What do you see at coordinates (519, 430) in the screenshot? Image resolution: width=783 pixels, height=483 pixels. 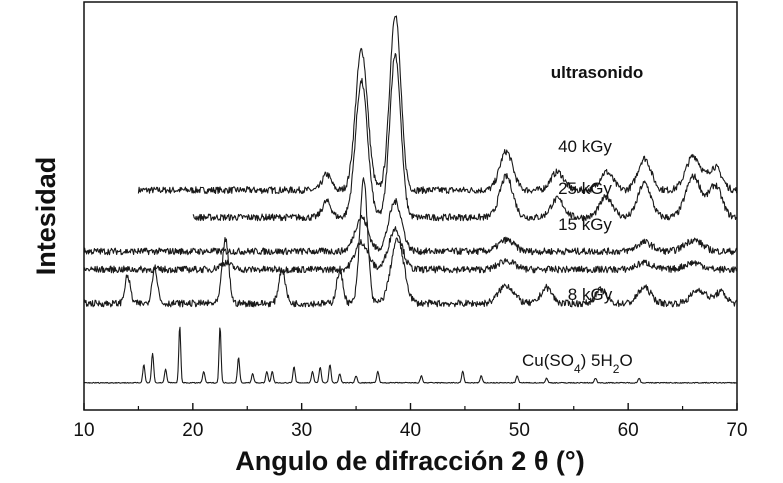 I see `x-tick-label: 50` at bounding box center [519, 430].